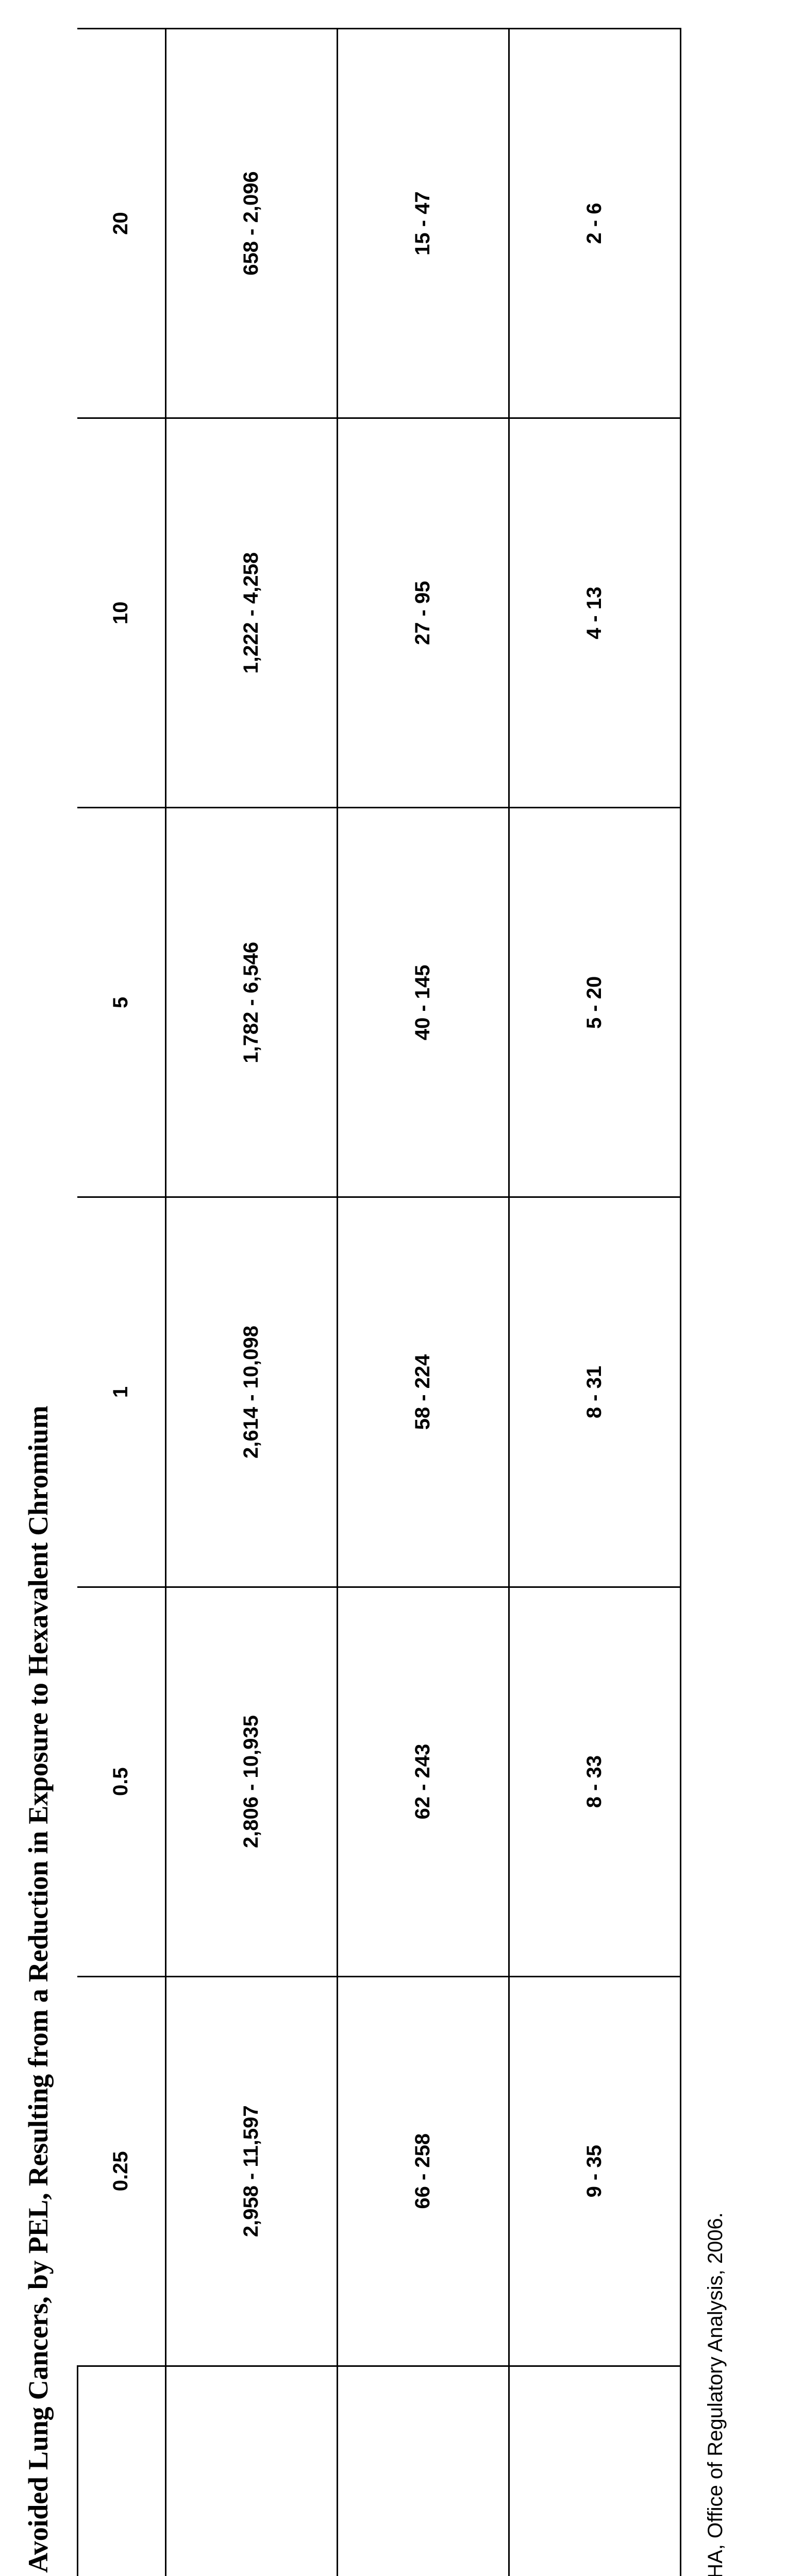 Image resolution: width=803 pixels, height=2576 pixels. What do you see at coordinates (122, 1782) in the screenshot?
I see `column-header-1: 0.5` at bounding box center [122, 1782].